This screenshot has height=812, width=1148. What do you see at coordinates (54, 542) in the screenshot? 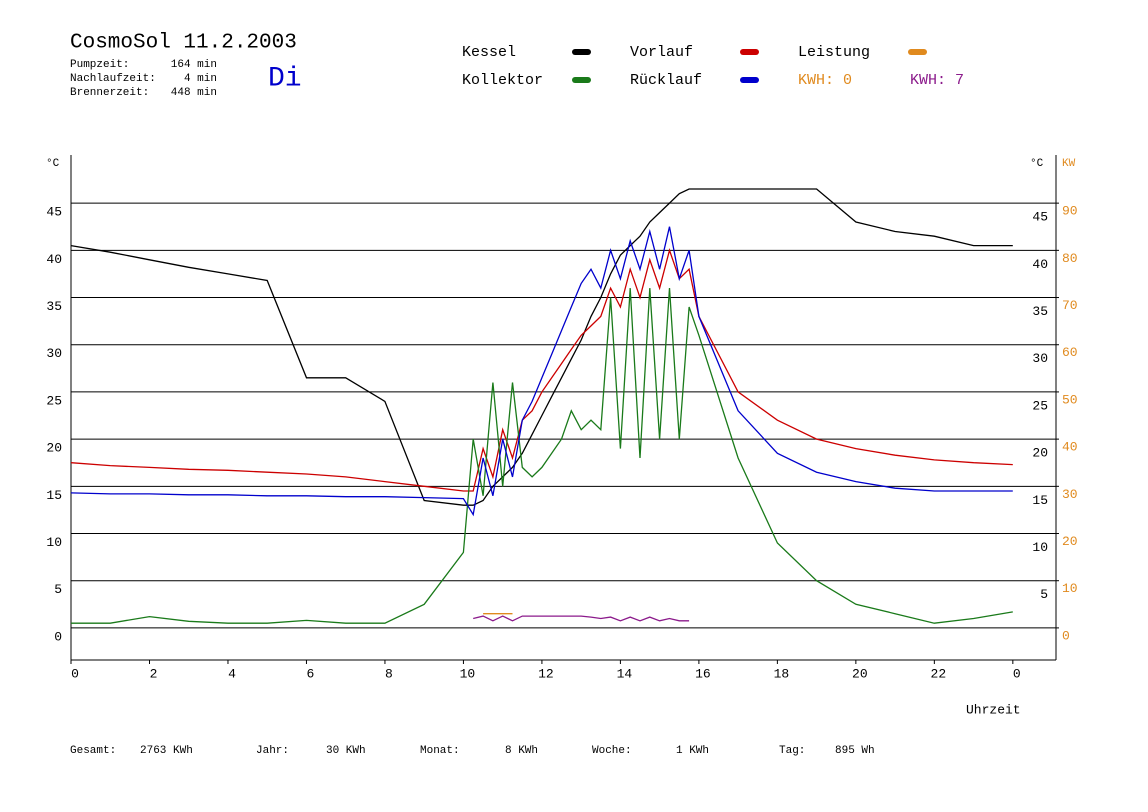
I see `y-tick-label: 10` at bounding box center [54, 542].